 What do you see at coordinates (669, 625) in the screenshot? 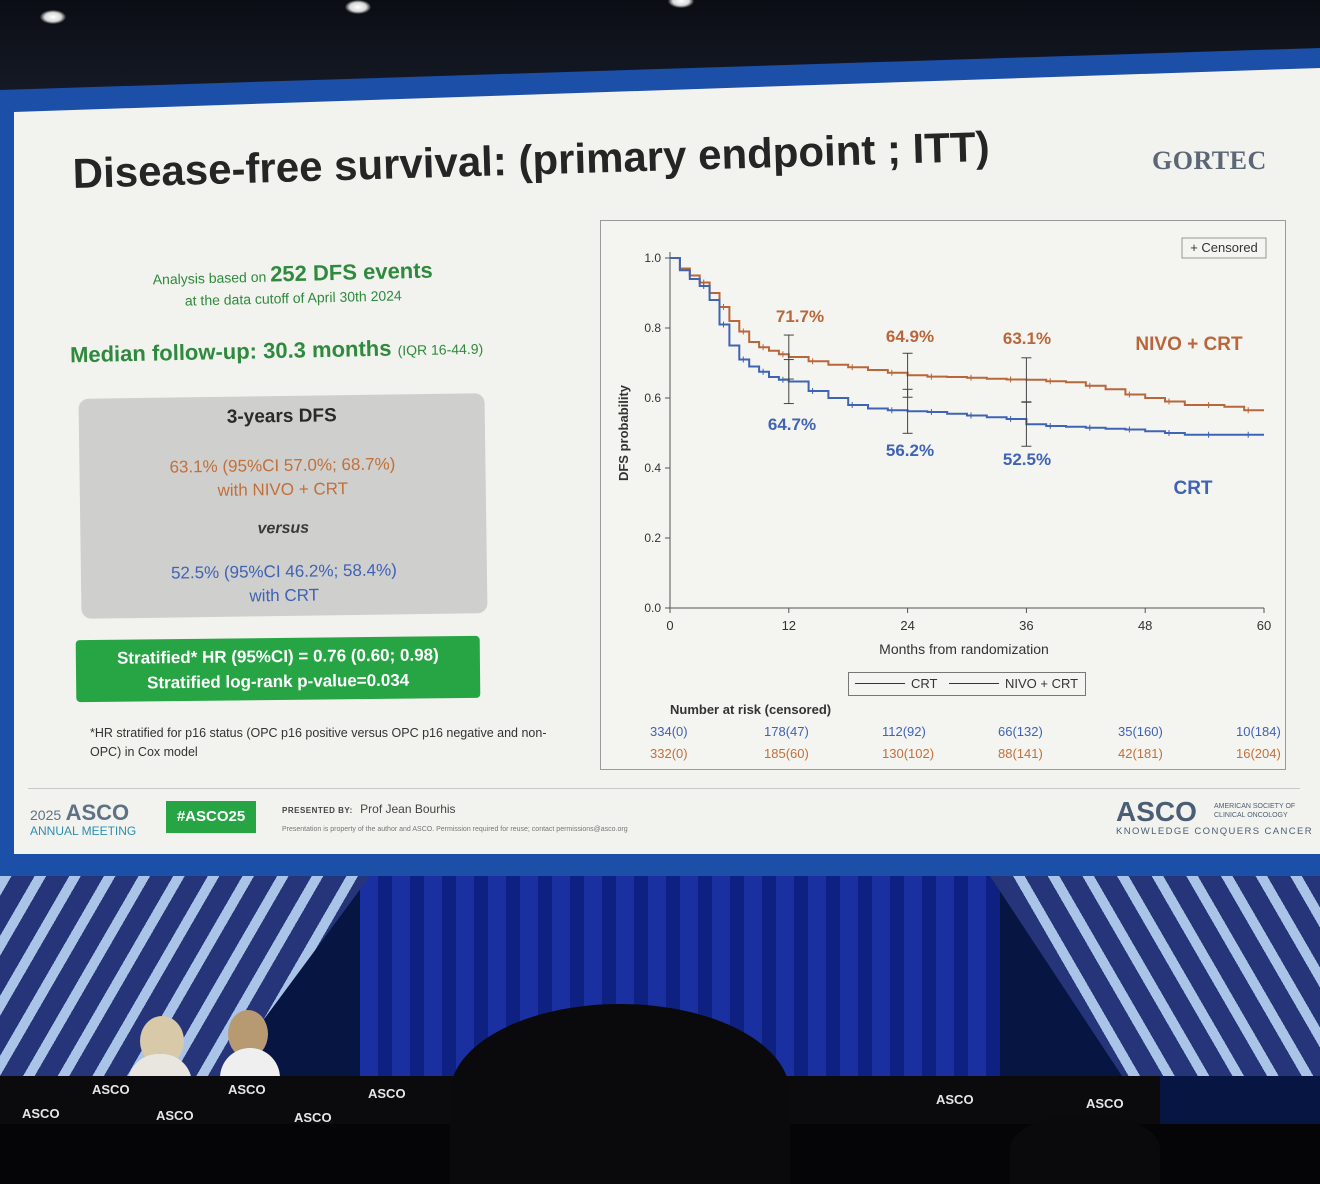
I see `x-tick-label: 0` at bounding box center [669, 625].